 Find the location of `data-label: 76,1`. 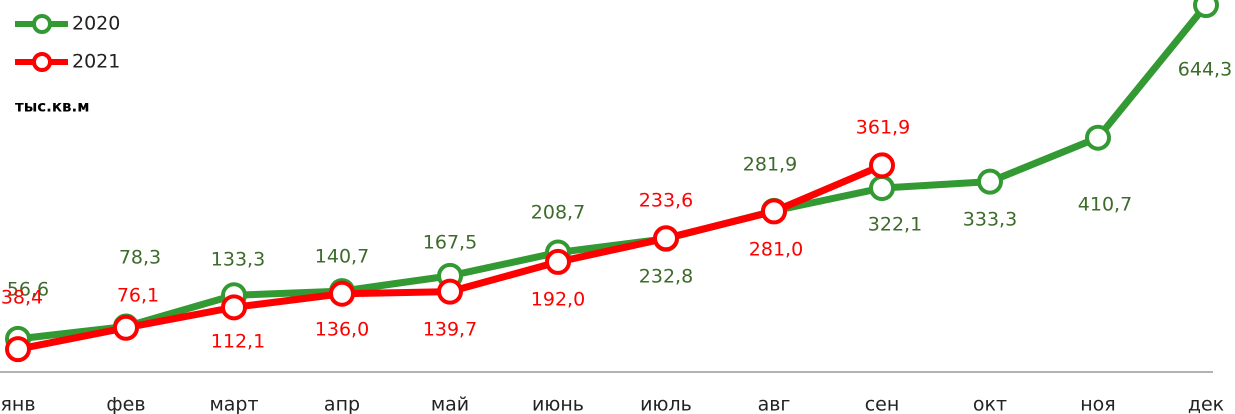

data-label: 76,1 is located at coordinates (138, 296).